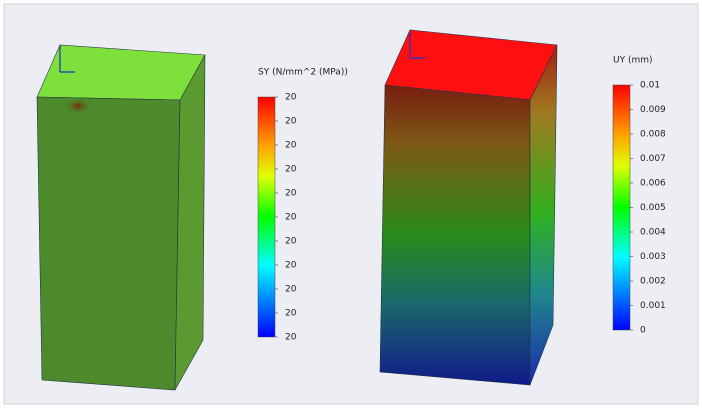 The width and height of the screenshot is (702, 408). Describe the element at coordinates (653, 257) in the screenshot. I see `legend-label: 0.003` at that location.